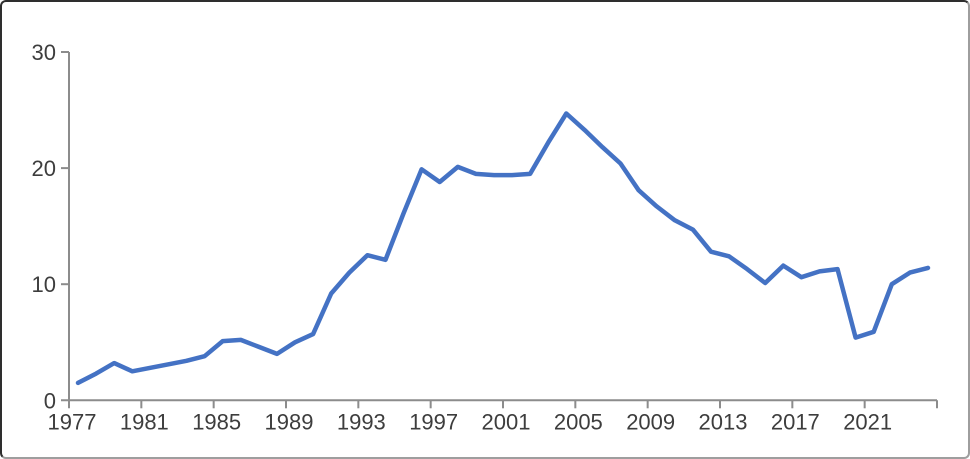 Image resolution: width=970 pixels, height=459 pixels. Describe the element at coordinates (44, 284) in the screenshot. I see `y-tick-label: 10` at that location.